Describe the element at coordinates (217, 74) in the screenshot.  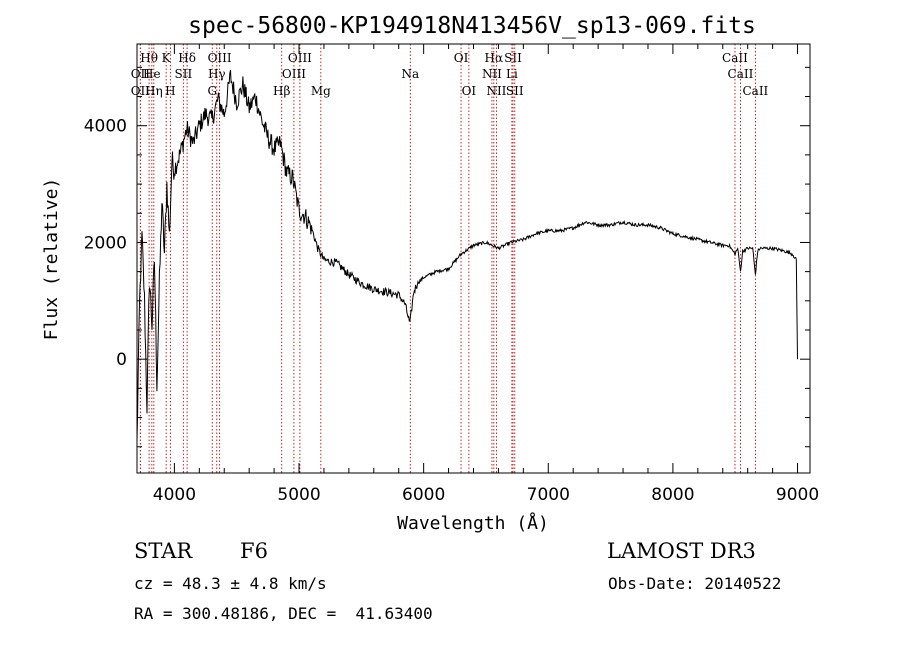
I see `line-label-10: Hγ` at that location.